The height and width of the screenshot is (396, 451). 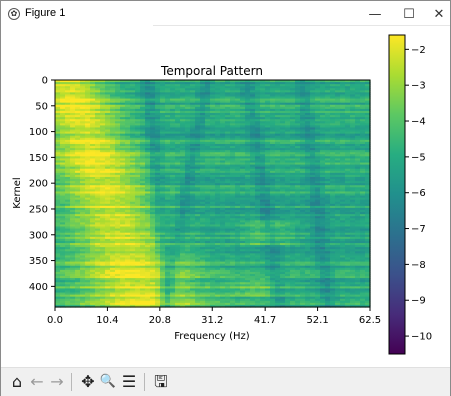 I want to click on minimize-button: —, so click(x=375, y=14).